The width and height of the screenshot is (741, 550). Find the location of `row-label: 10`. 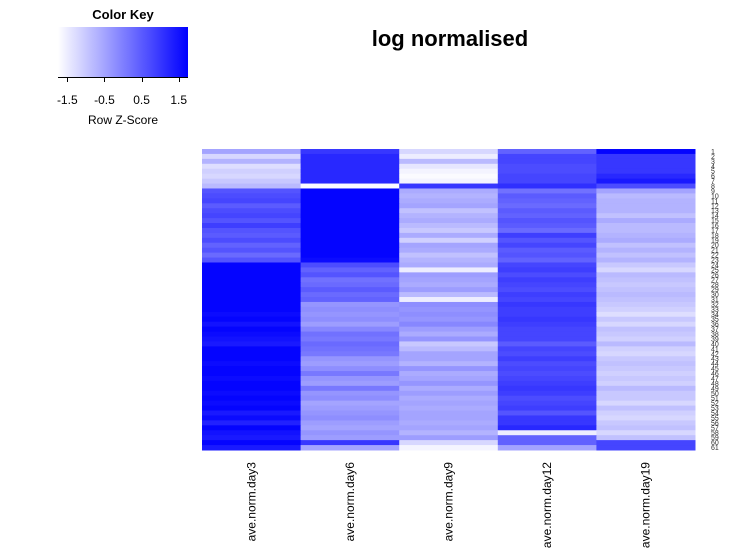

row-label: 10 is located at coordinates (715, 196).